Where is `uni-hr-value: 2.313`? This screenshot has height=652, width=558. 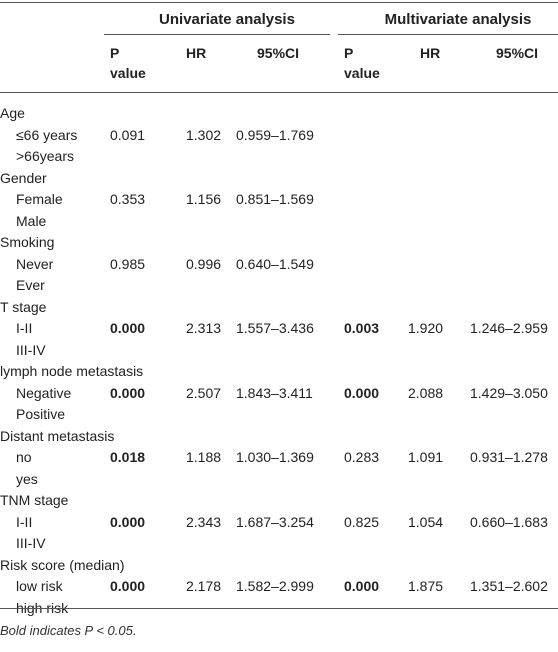 uni-hr-value: 2.313 is located at coordinates (204, 328).